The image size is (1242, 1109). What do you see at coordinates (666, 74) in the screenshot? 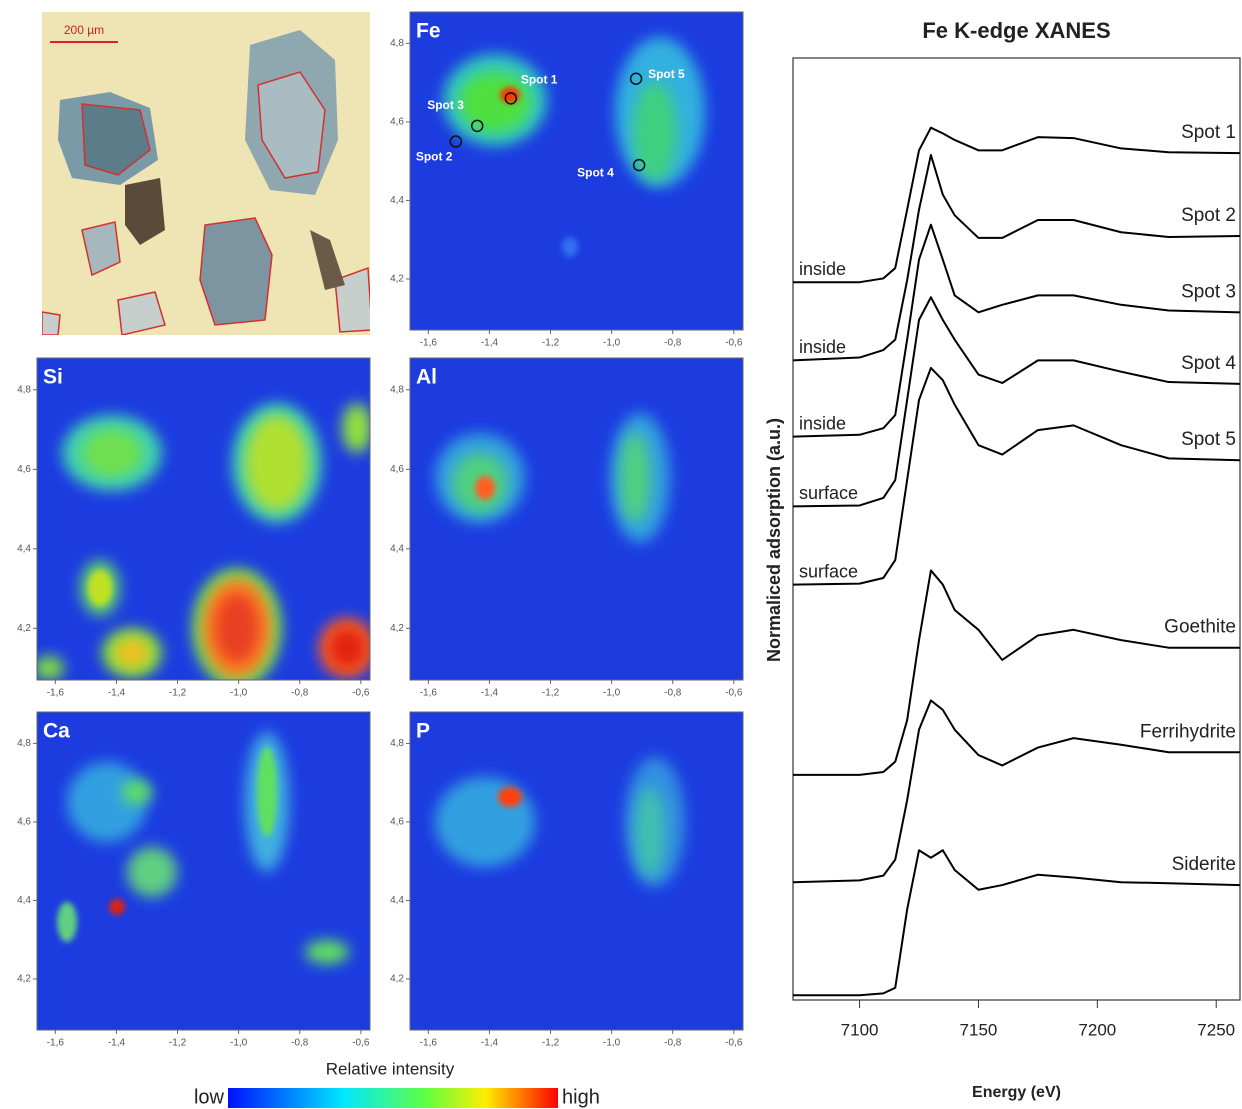
I see `spot-label: Spot 5` at bounding box center [666, 74].